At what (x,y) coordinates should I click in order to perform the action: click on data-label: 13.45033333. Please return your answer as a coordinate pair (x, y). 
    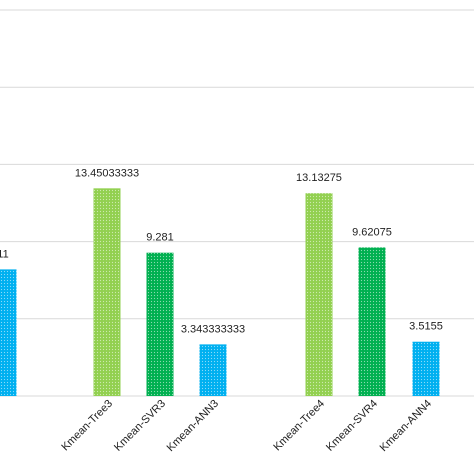
    Looking at the image, I should click on (107, 173).